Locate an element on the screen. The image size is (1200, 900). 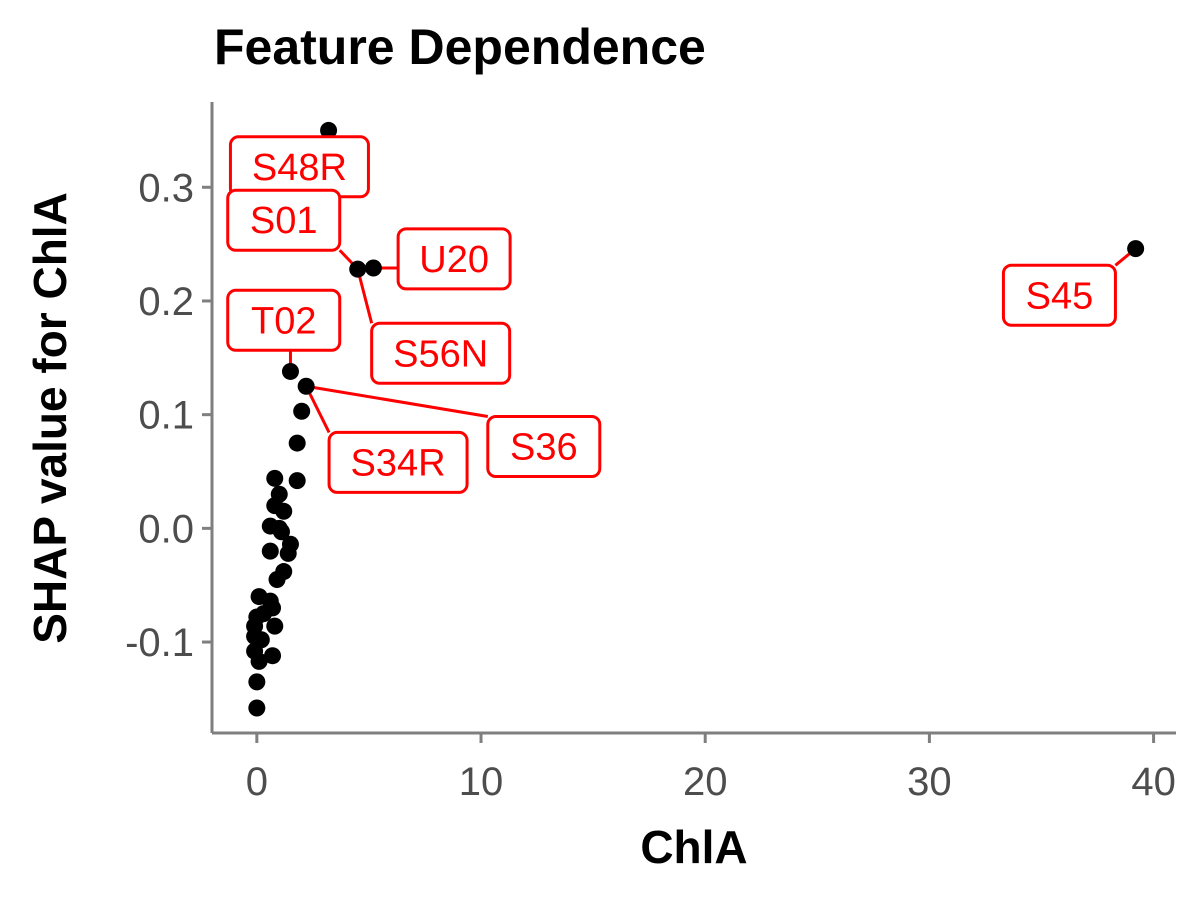
annotation-label: U20 is located at coordinates (454, 259).